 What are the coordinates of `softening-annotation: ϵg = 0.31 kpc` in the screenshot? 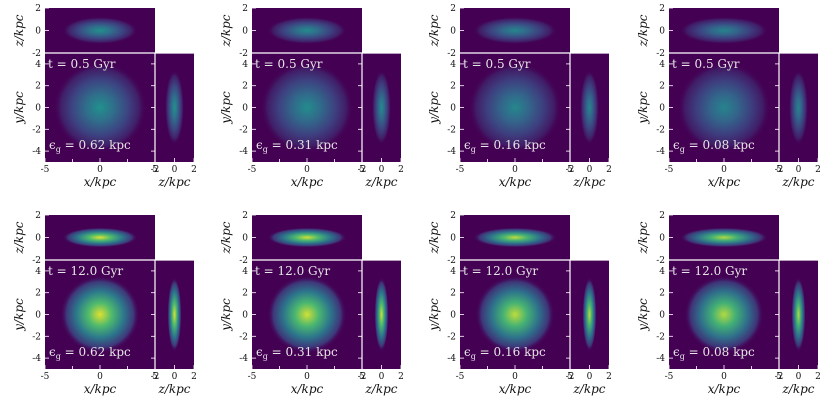 It's located at (297, 146).